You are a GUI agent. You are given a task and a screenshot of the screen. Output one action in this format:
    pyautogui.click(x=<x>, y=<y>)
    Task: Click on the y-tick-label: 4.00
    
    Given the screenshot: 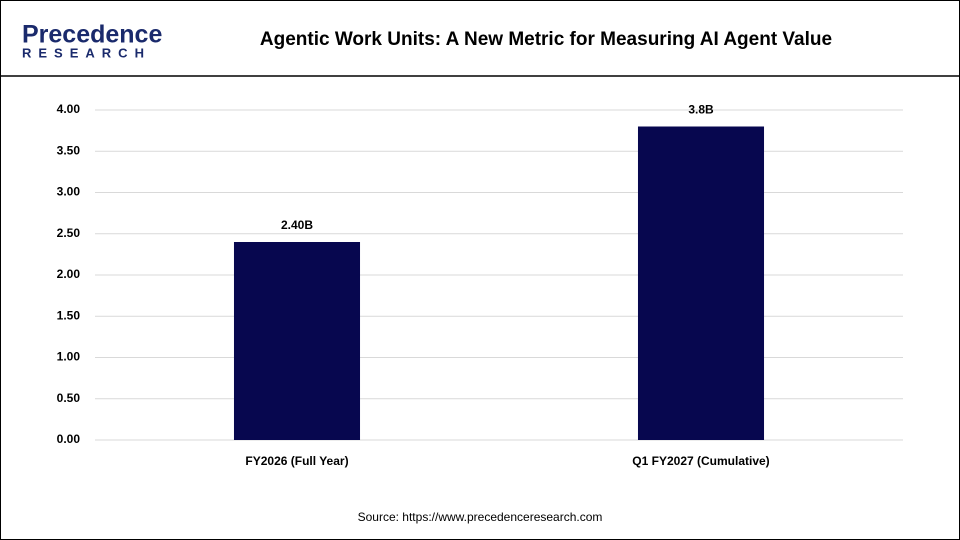 What is the action you would take?
    pyautogui.click(x=69, y=109)
    